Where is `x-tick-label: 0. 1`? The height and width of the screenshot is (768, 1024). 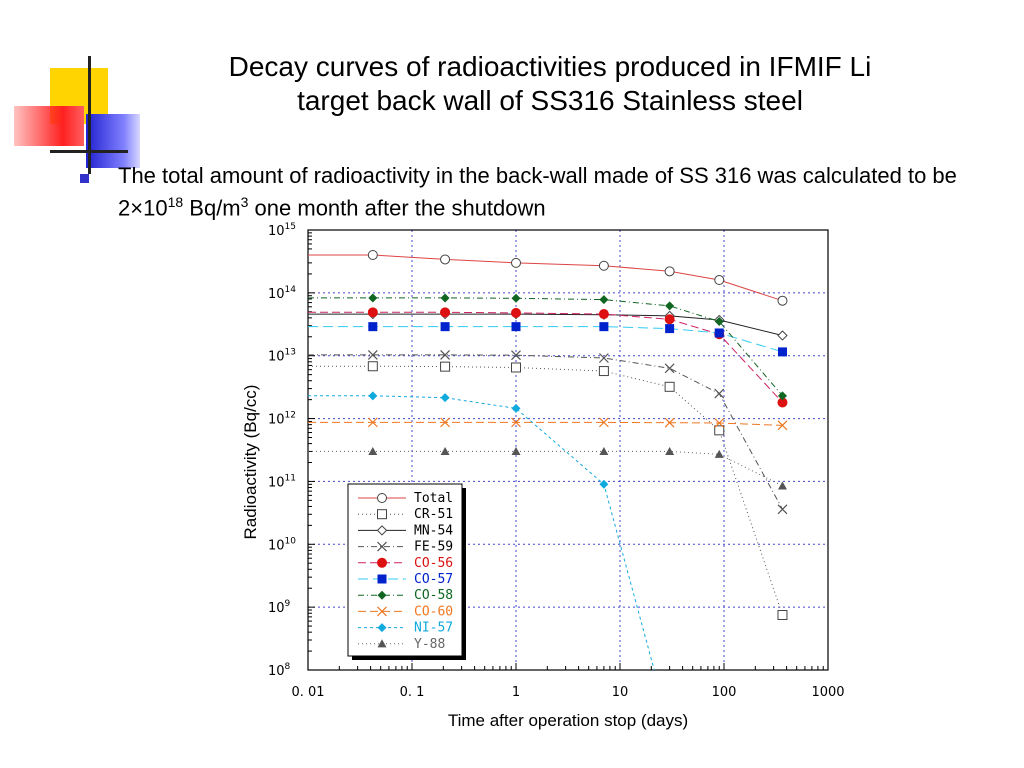
x-tick-label: 0. 1 is located at coordinates (412, 692).